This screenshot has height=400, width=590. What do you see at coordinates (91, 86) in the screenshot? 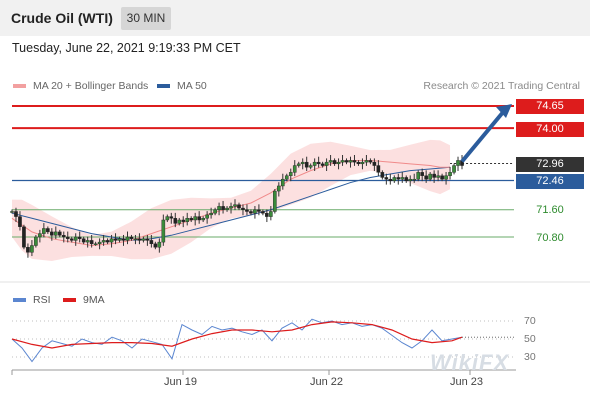
I see `legend-ma20-label: MA 20 + Bollinger Bands` at bounding box center [91, 86].